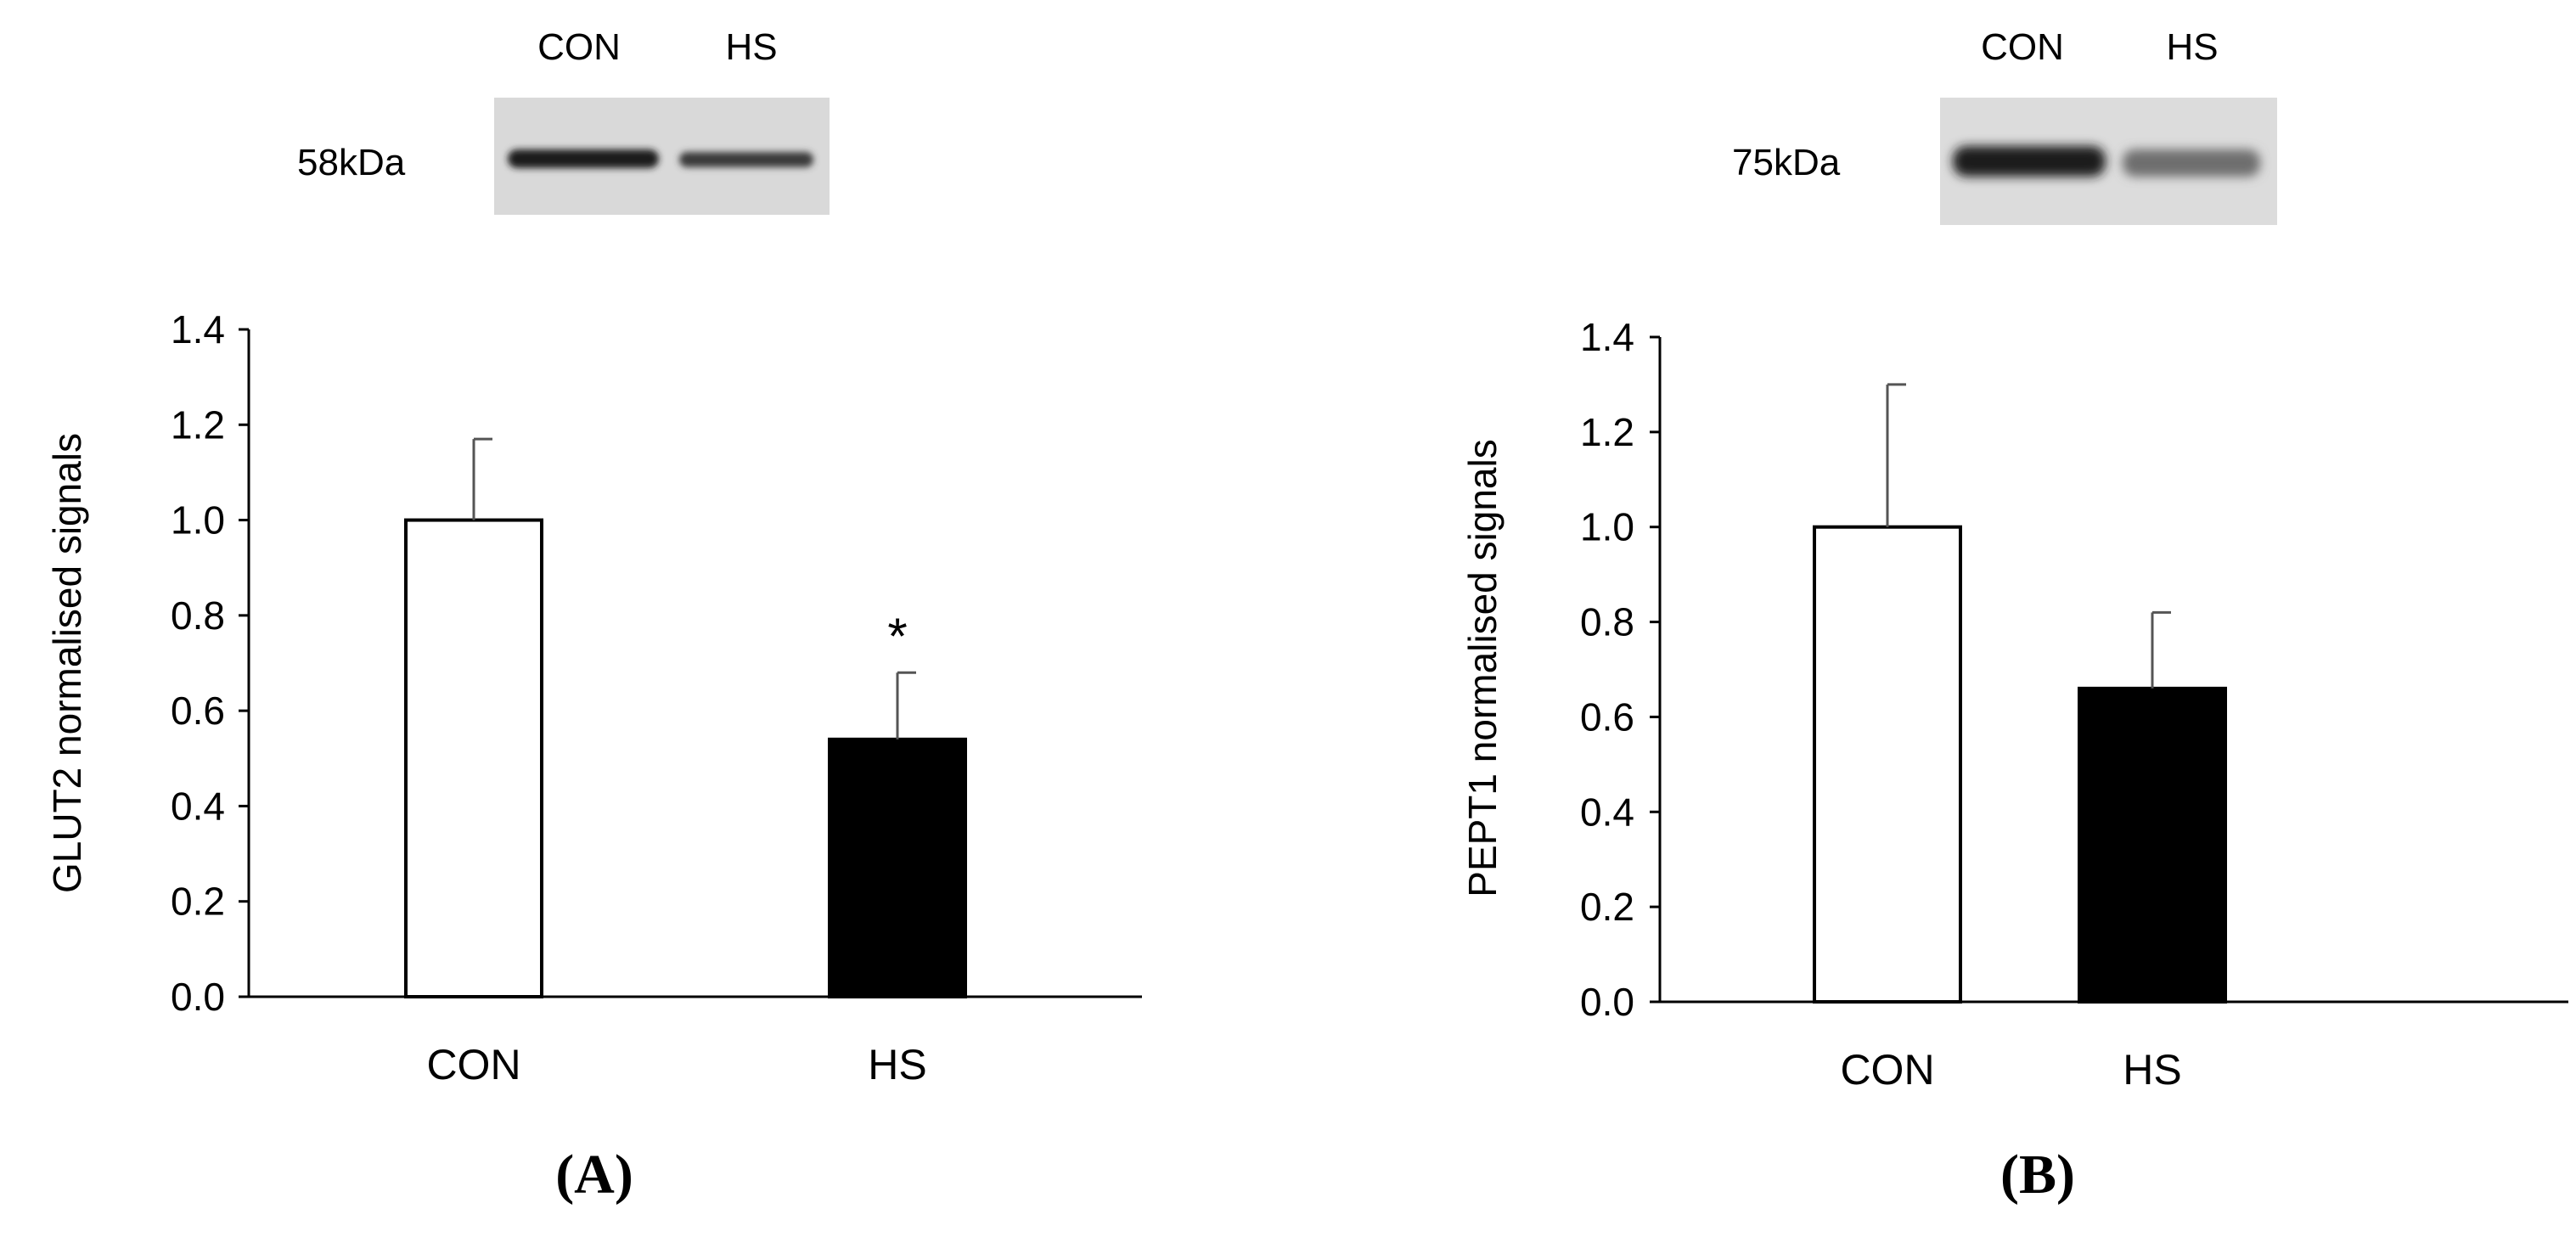 The image size is (2576, 1237). What do you see at coordinates (198, 711) in the screenshot?
I see `chart-a-y-tick-label-3: 0.6` at bounding box center [198, 711].